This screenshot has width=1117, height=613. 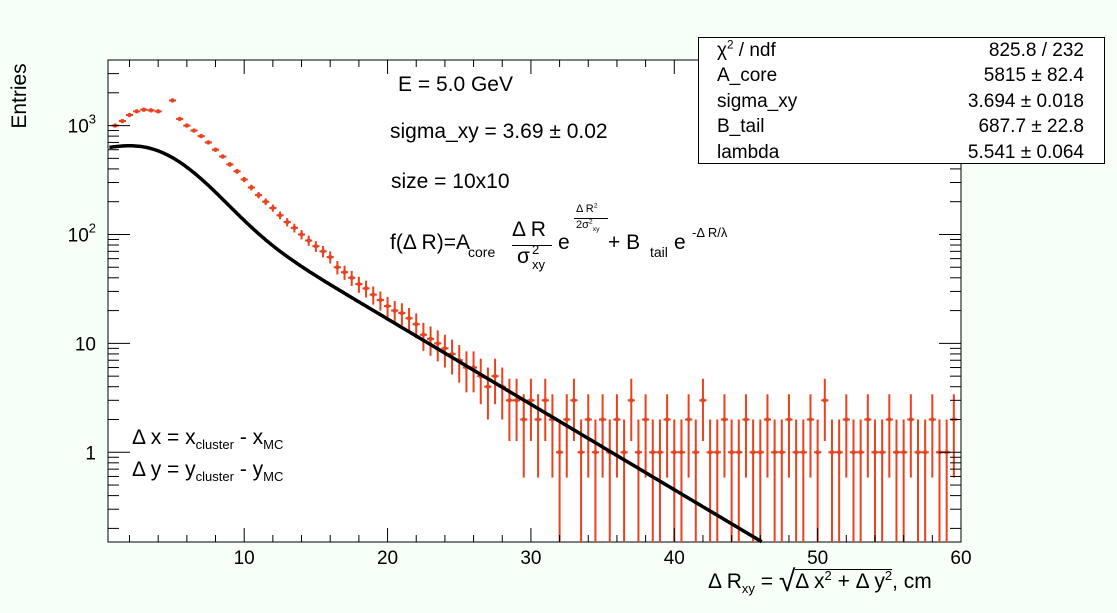 What do you see at coordinates (1033, 75) in the screenshot?
I see `stats-value-a-core: 5815 ± 82.4` at bounding box center [1033, 75].